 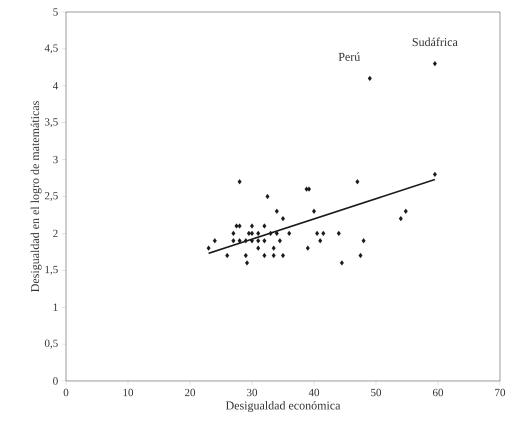 What do you see at coordinates (55, 160) in the screenshot?
I see `y-tick-label: 3` at bounding box center [55, 160].